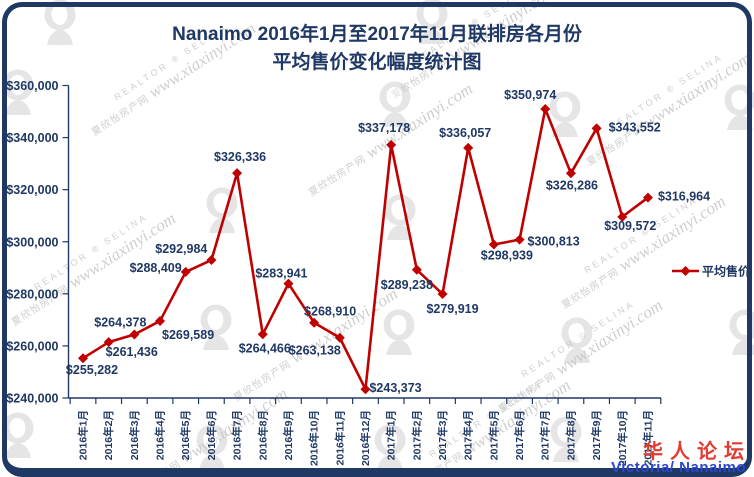 Image resolution: width=754 pixels, height=477 pixels. Describe the element at coordinates (314, 438) in the screenshot. I see `x-tick-label: 2016年10月` at that location.